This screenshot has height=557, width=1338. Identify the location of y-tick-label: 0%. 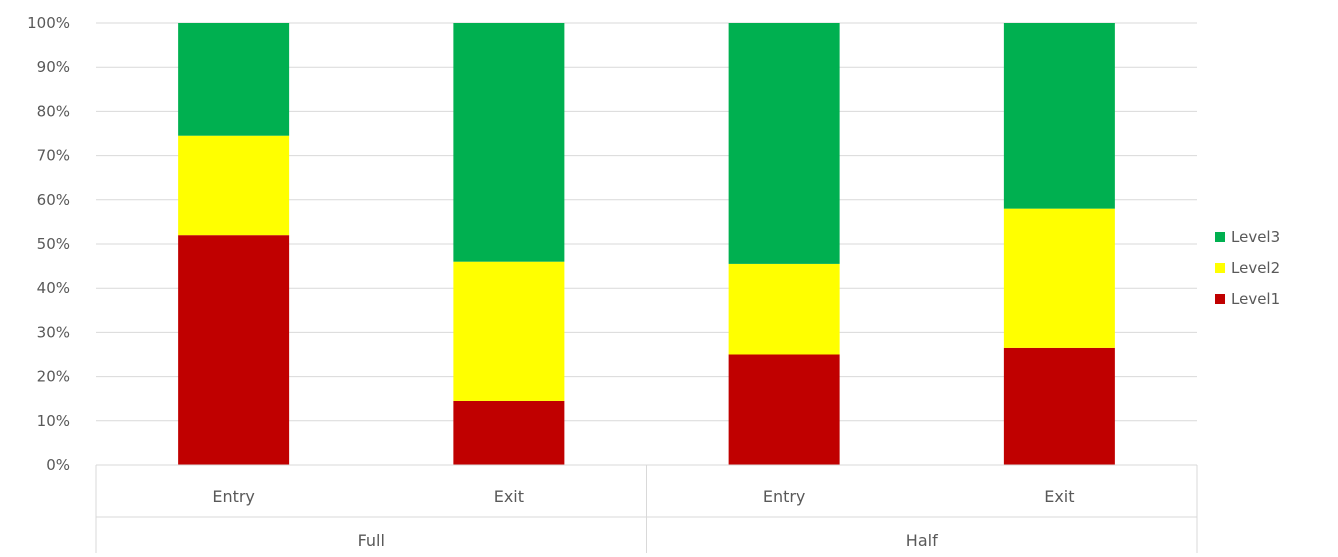
(58, 465).